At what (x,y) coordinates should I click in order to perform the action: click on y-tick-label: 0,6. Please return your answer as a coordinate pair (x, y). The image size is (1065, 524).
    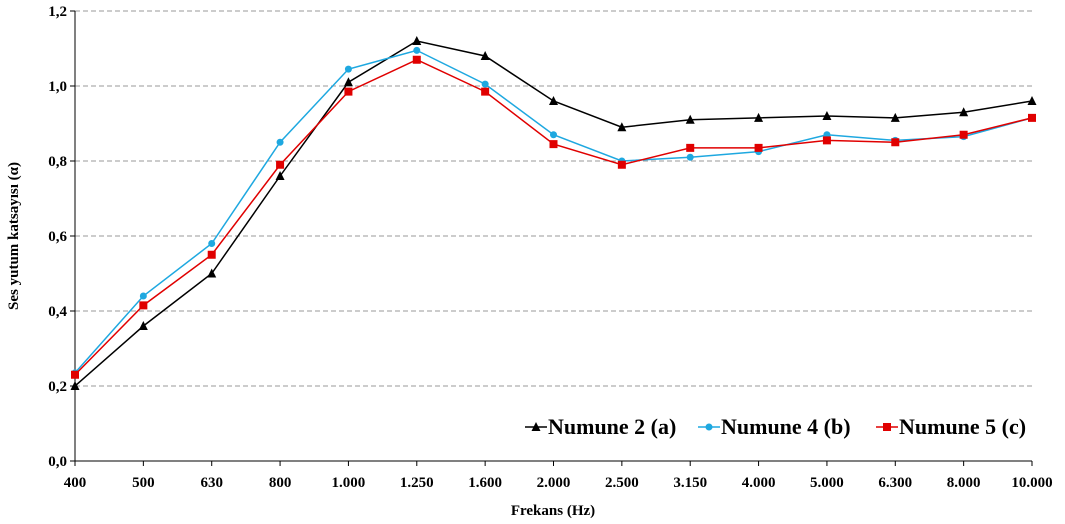
    Looking at the image, I should click on (57, 237).